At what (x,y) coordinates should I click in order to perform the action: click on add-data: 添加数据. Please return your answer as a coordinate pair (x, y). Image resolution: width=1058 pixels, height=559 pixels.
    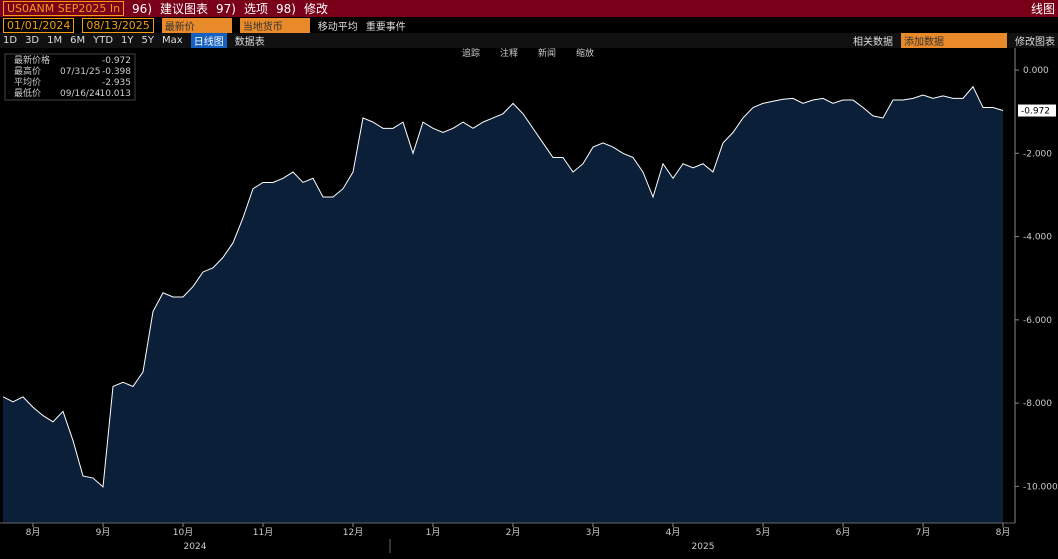
    Looking at the image, I should click on (954, 40).